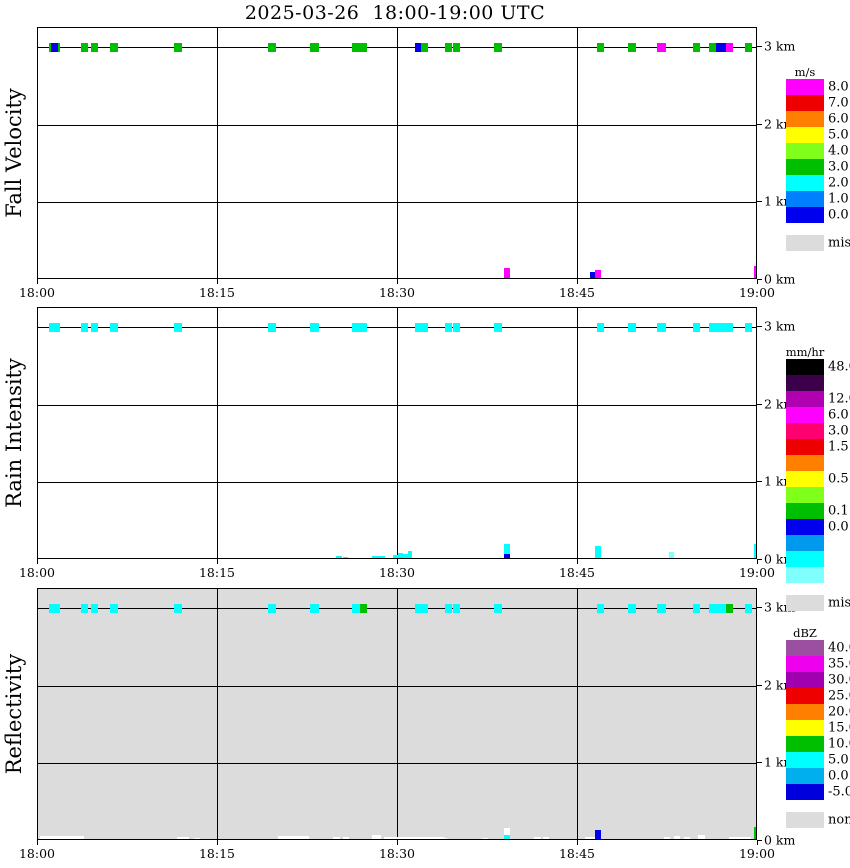 The height and width of the screenshot is (868, 850). What do you see at coordinates (839, 744) in the screenshot?
I see `colorbar-tick-label: 10.0` at bounding box center [839, 744].